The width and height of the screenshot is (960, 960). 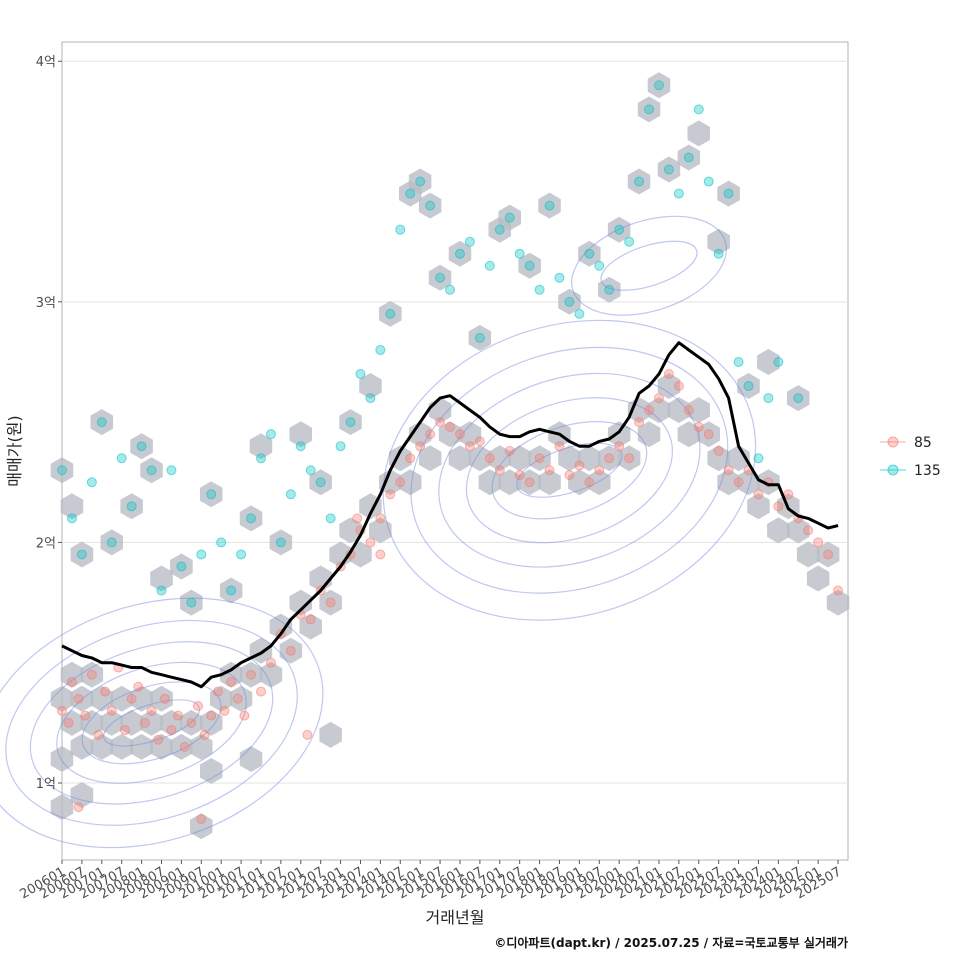 I want to click on legend-item-135: 135, so click(x=910, y=471).